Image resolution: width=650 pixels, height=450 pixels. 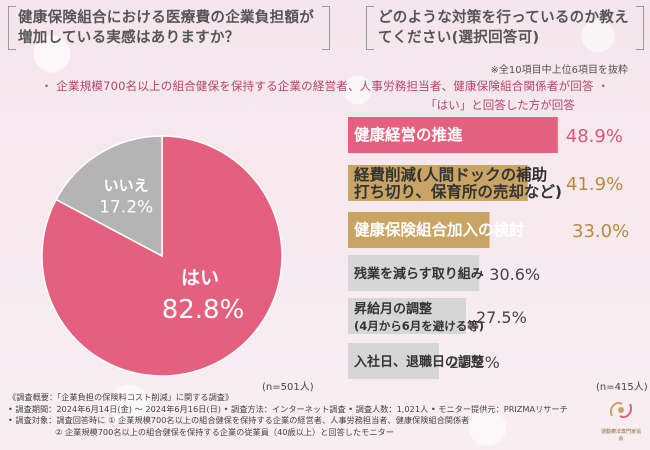 What do you see at coordinates (622, 387) in the screenshot?
I see `bar-n-label: (n=415人)` at bounding box center [622, 387].